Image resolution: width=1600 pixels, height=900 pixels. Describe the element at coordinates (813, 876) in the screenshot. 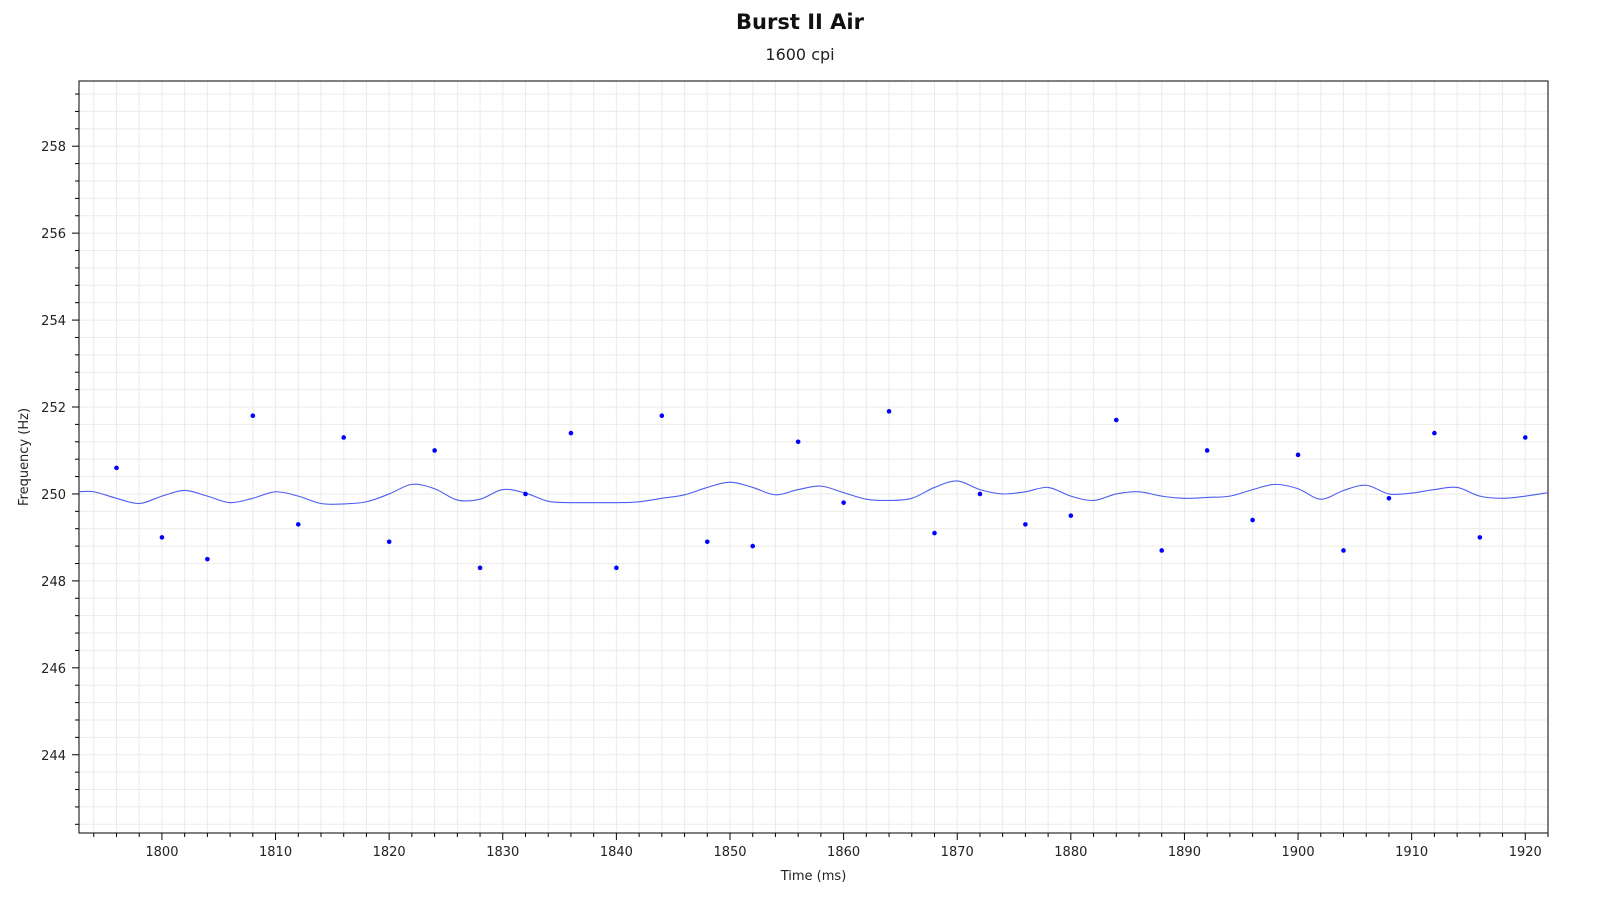

I see `x-axis-title: Time (ms)` at that location.